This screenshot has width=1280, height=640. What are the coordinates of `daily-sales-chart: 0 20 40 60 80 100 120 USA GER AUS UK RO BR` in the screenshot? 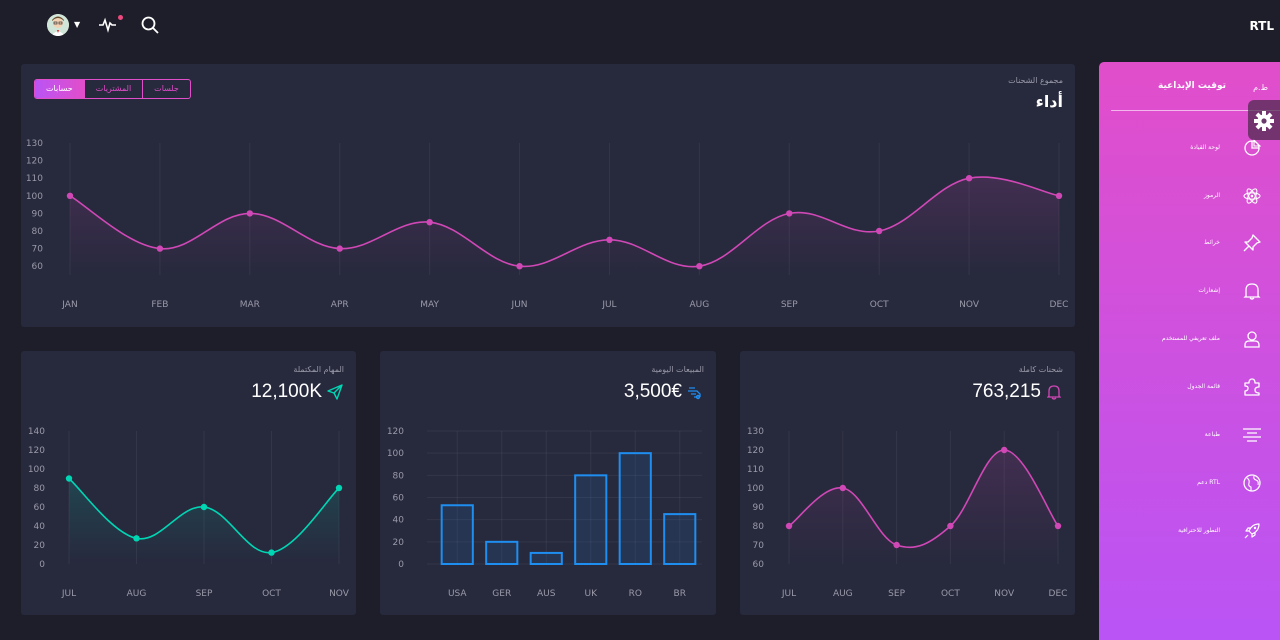 It's located at (544, 513).